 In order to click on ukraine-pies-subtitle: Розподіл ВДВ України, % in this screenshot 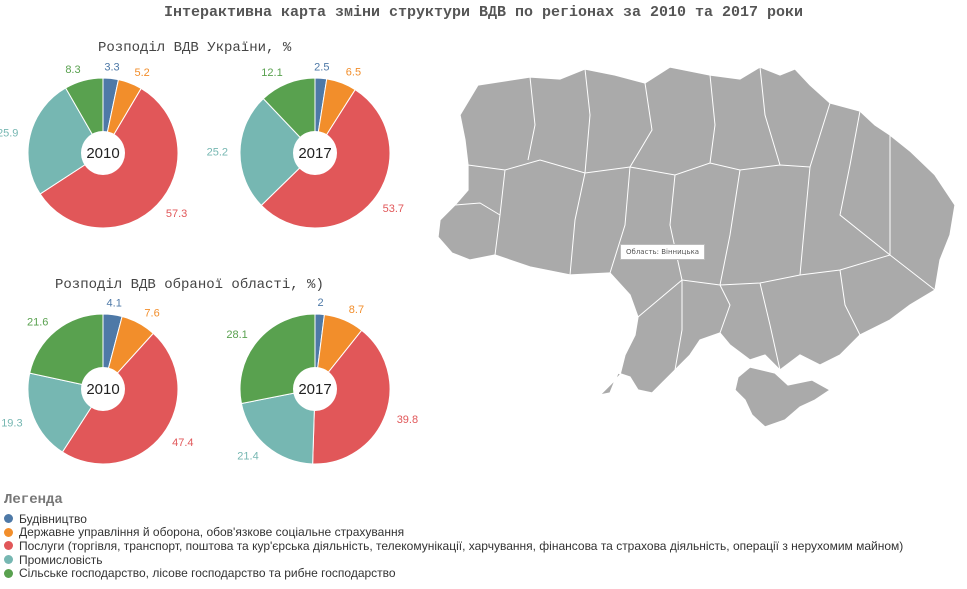, I will do `click(195, 48)`.